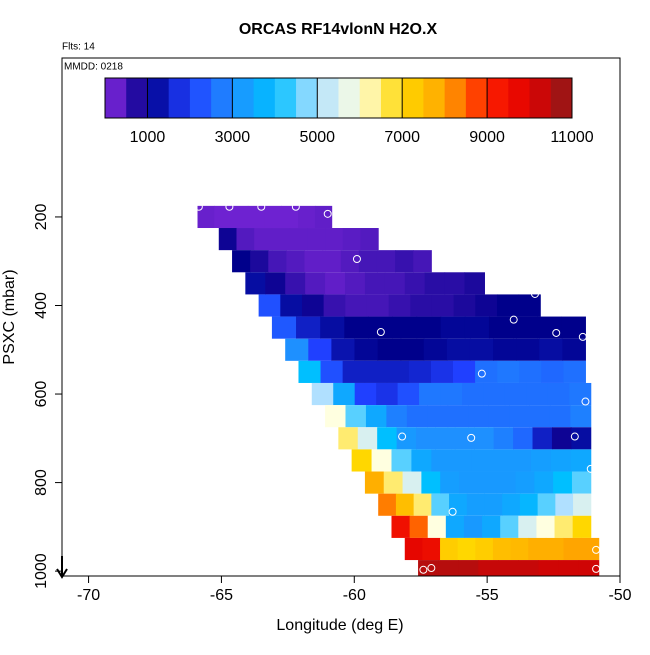  Describe the element at coordinates (402, 137) in the screenshot. I see `colorbar-tick-label: 7000` at that location.